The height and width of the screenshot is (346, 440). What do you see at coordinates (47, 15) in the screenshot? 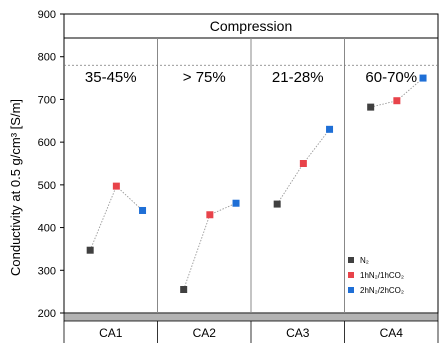
I see `y-tick-label: 900` at bounding box center [47, 15].